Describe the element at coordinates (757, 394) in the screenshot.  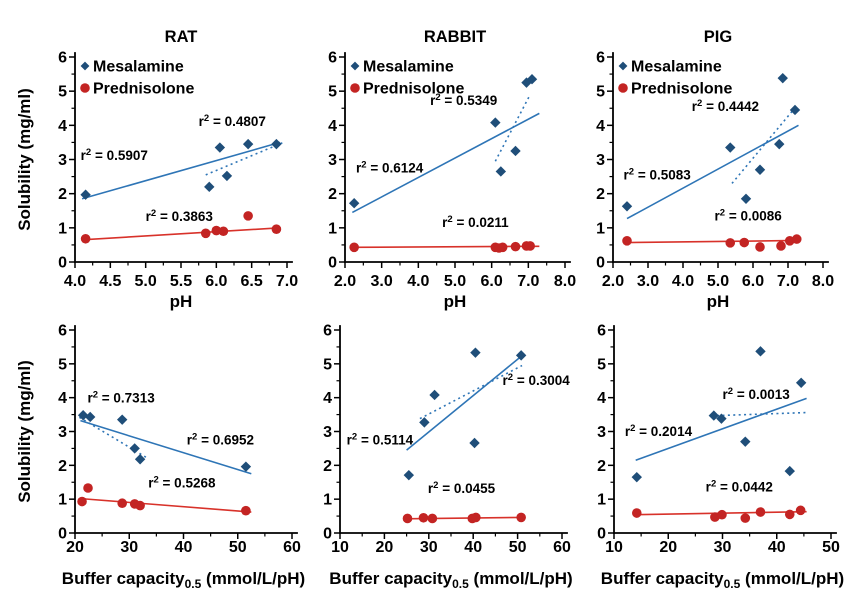
I see `r2-label: r2 = 0.0013` at that location.